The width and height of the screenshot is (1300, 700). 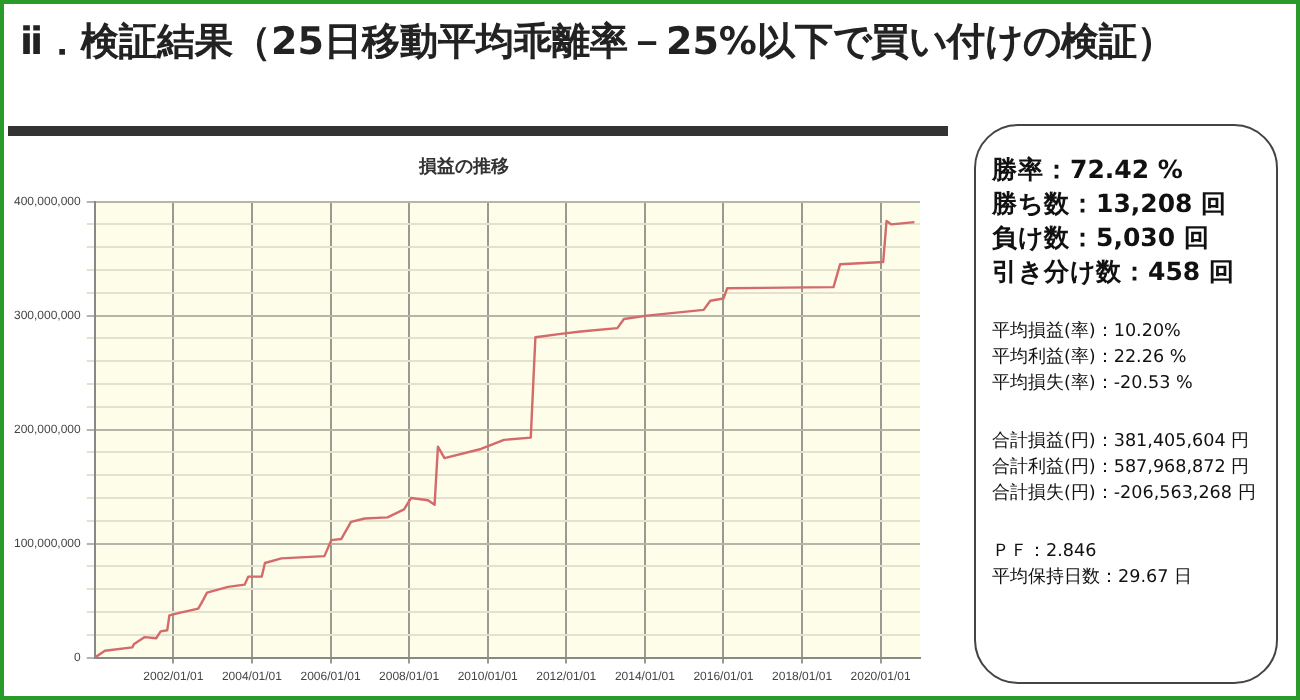 What do you see at coordinates (1122, 469) in the screenshot?
I see `text: 合計利益(円)：587,968,872 円` at bounding box center [1122, 469].